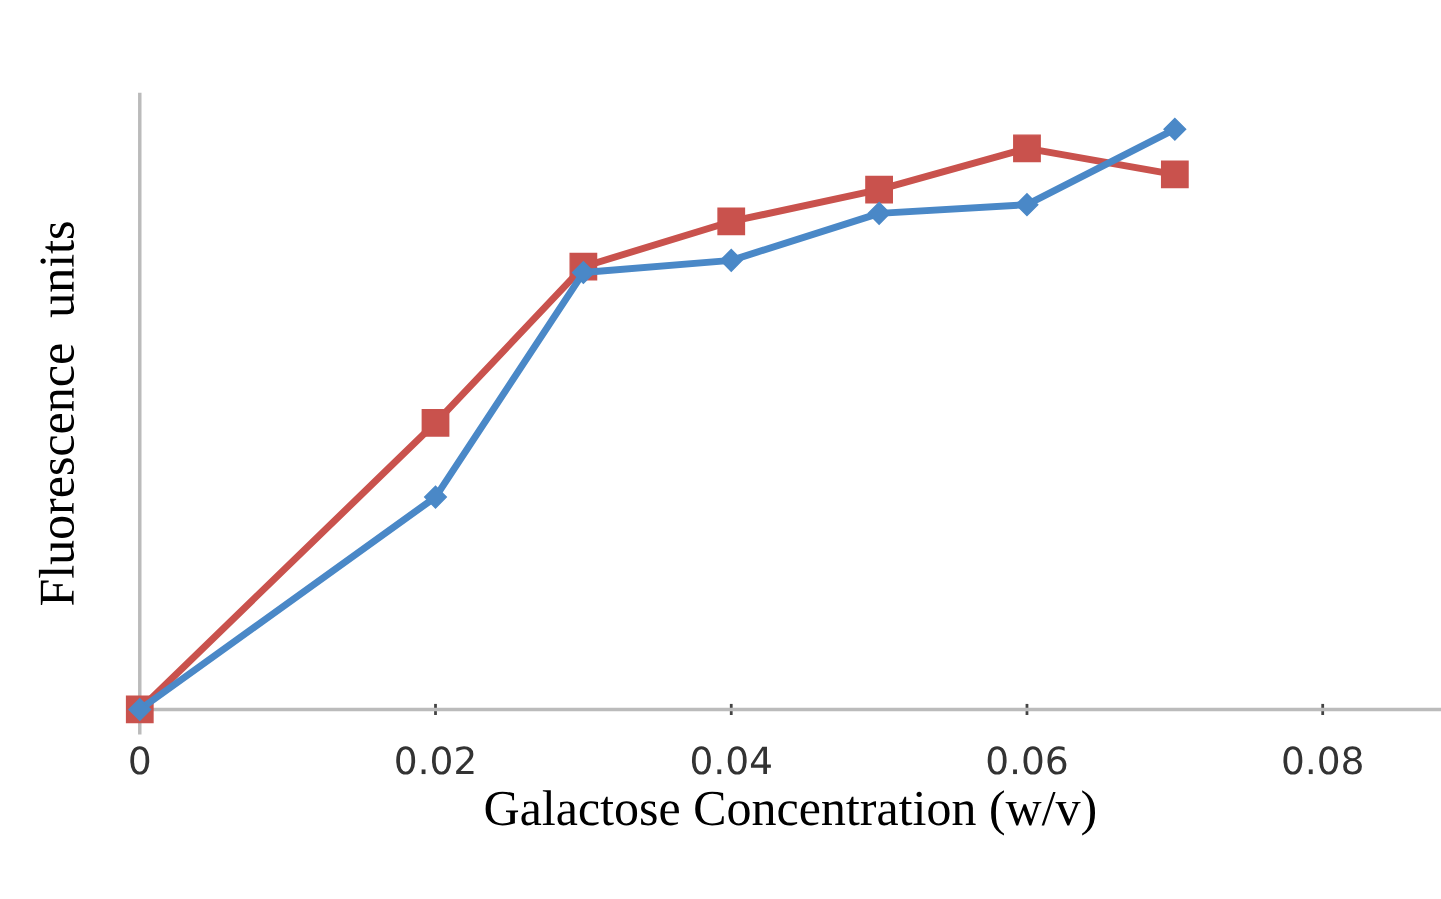  Describe the element at coordinates (731, 760) in the screenshot. I see `x-tick-label: 0.04` at that location.